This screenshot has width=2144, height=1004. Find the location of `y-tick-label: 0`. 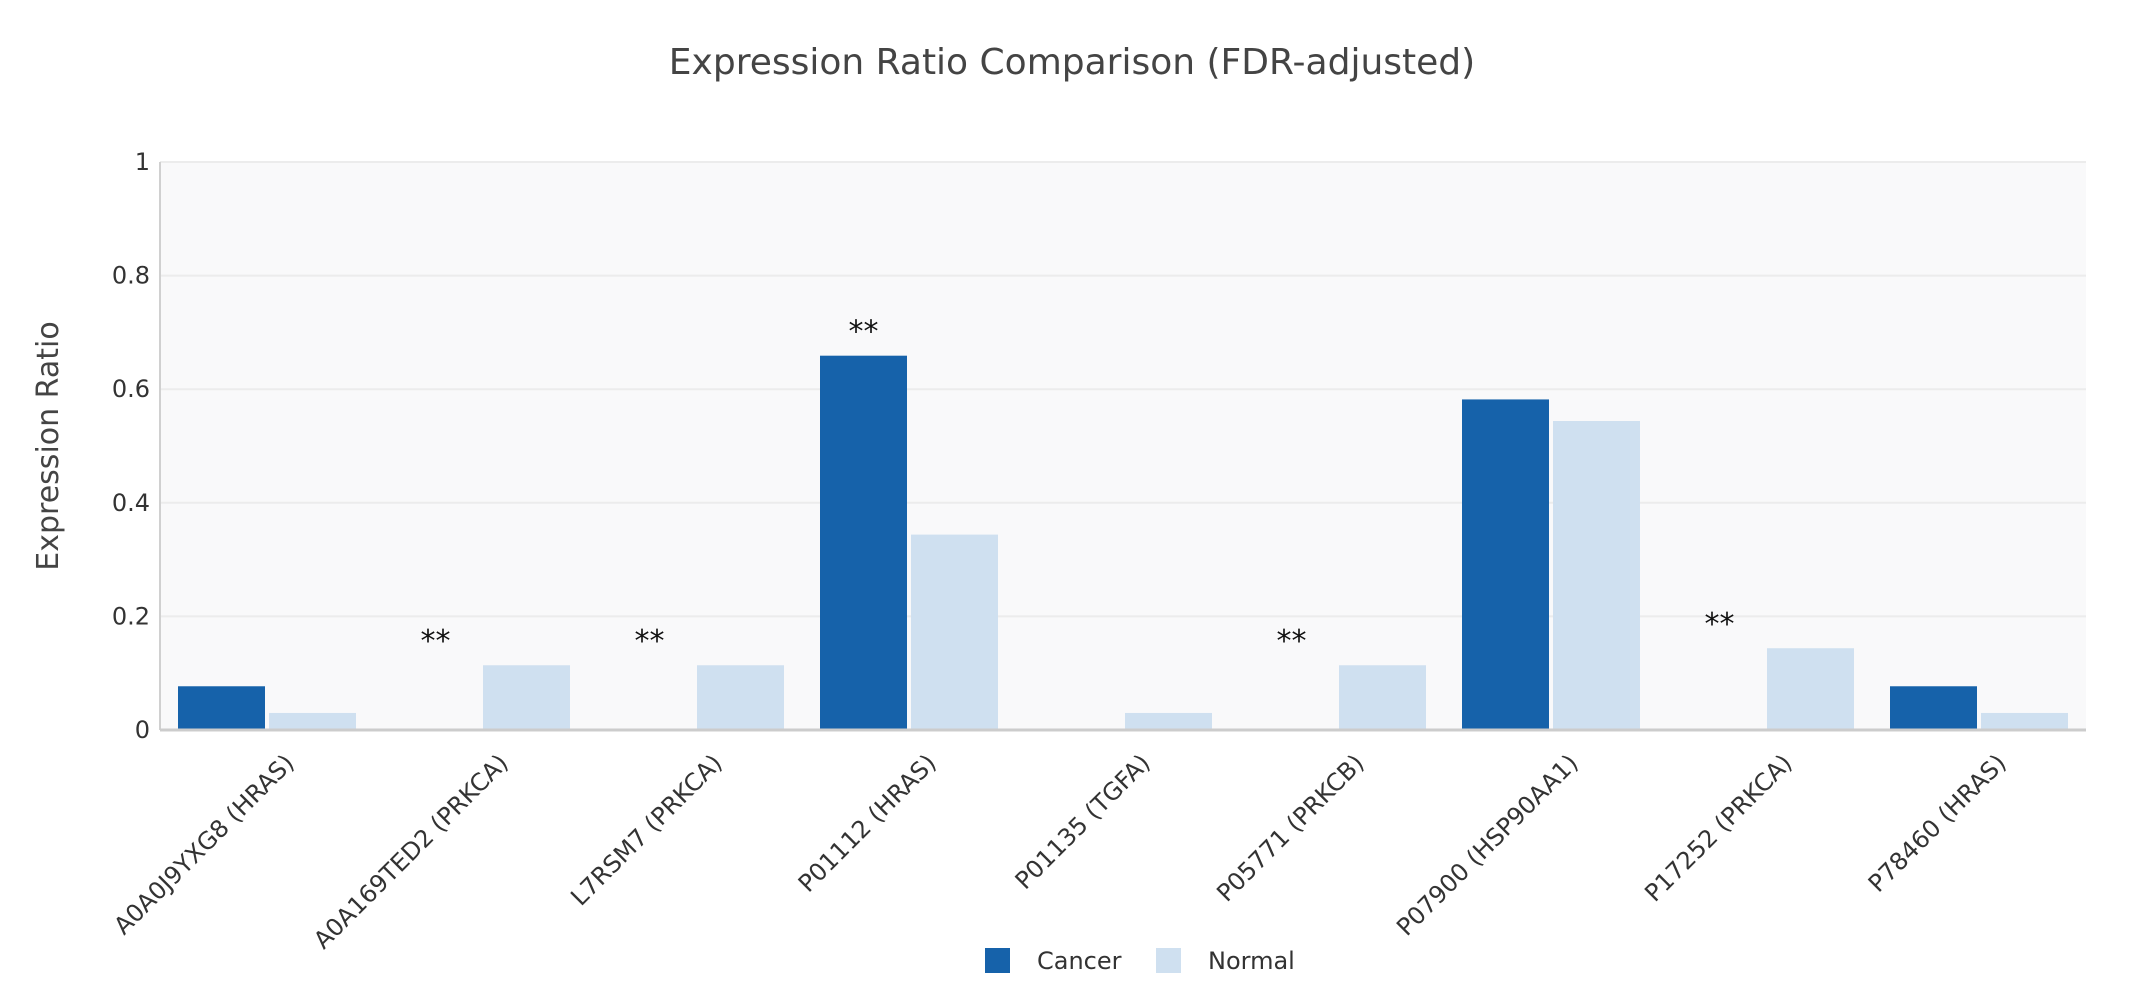

y-tick-label: 0 is located at coordinates (142, 730).